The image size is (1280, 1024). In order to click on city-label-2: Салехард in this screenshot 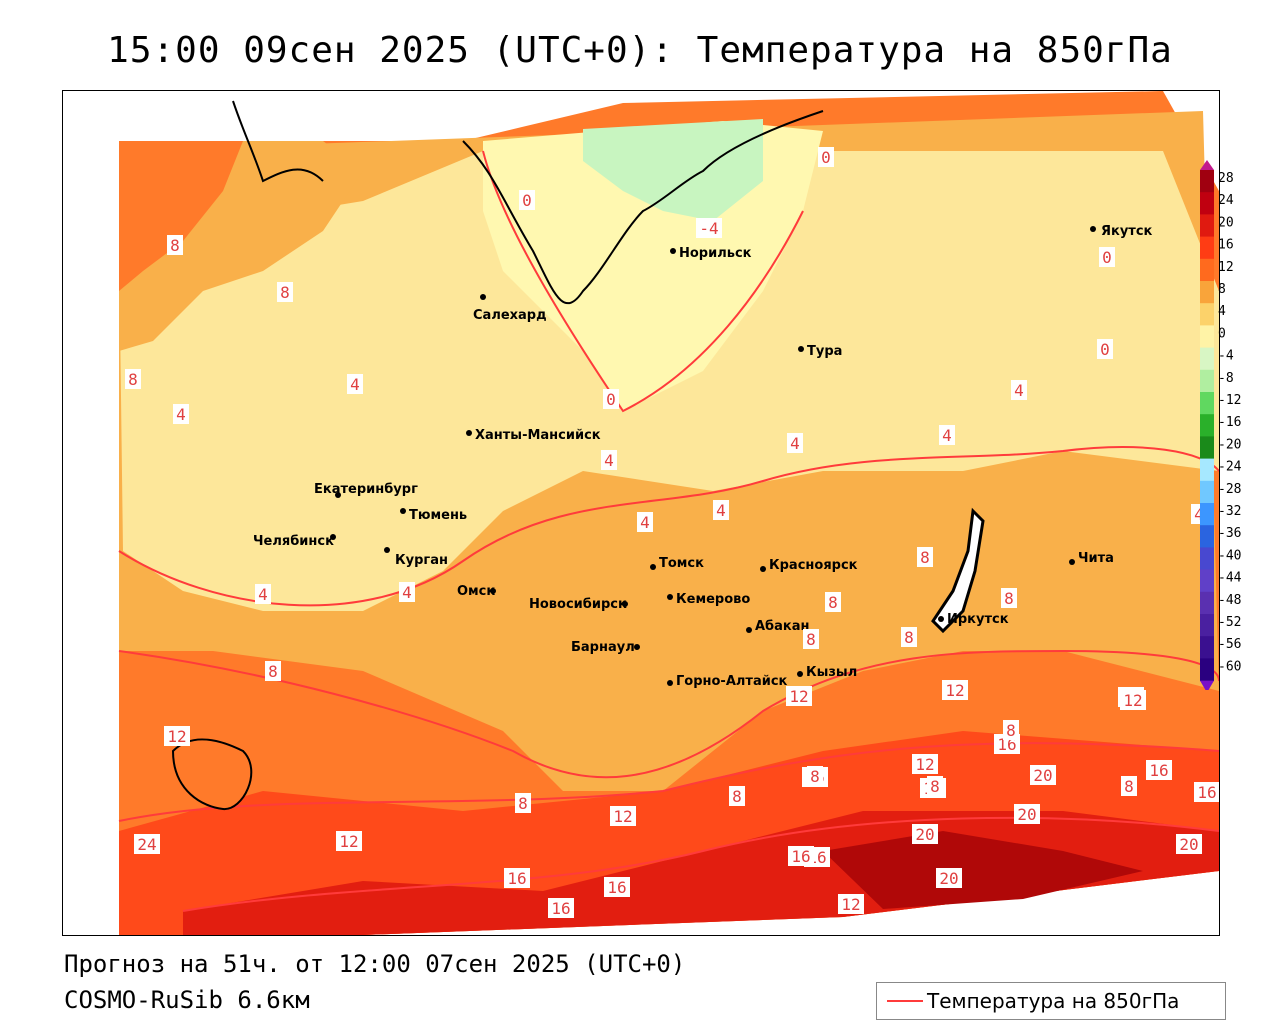, I will do `click(510, 315)`.